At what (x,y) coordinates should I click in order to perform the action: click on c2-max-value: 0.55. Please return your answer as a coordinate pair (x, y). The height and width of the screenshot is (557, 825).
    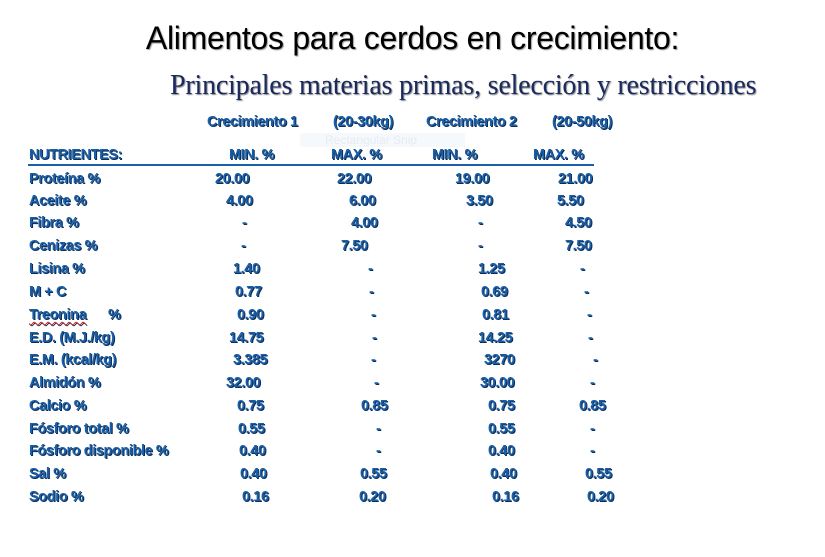
    Looking at the image, I should click on (598, 474).